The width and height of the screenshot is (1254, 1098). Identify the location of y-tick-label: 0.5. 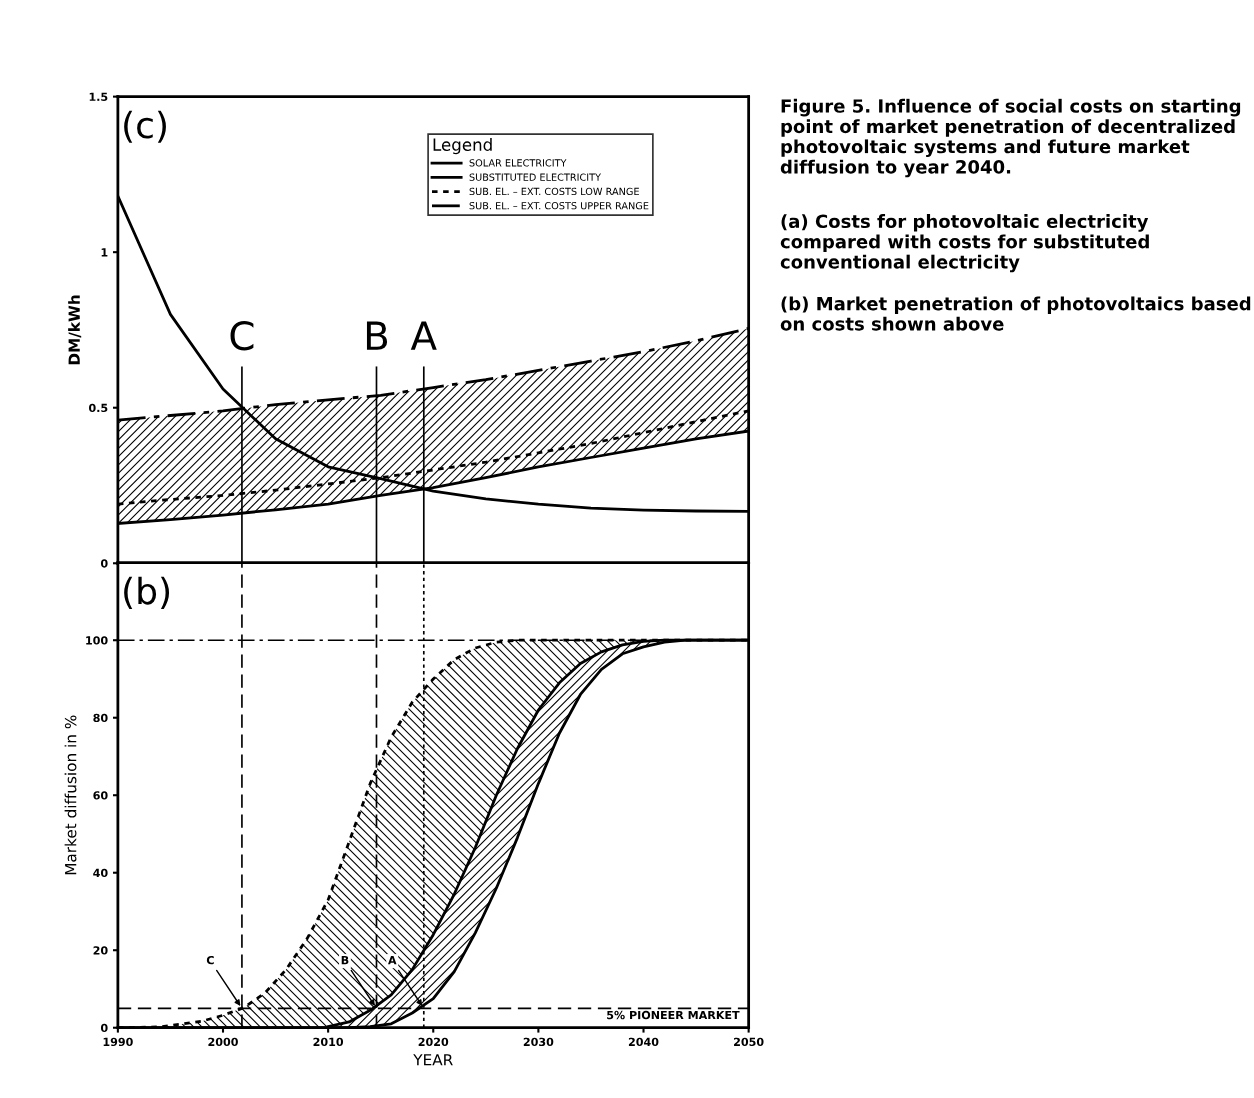
(98, 408).